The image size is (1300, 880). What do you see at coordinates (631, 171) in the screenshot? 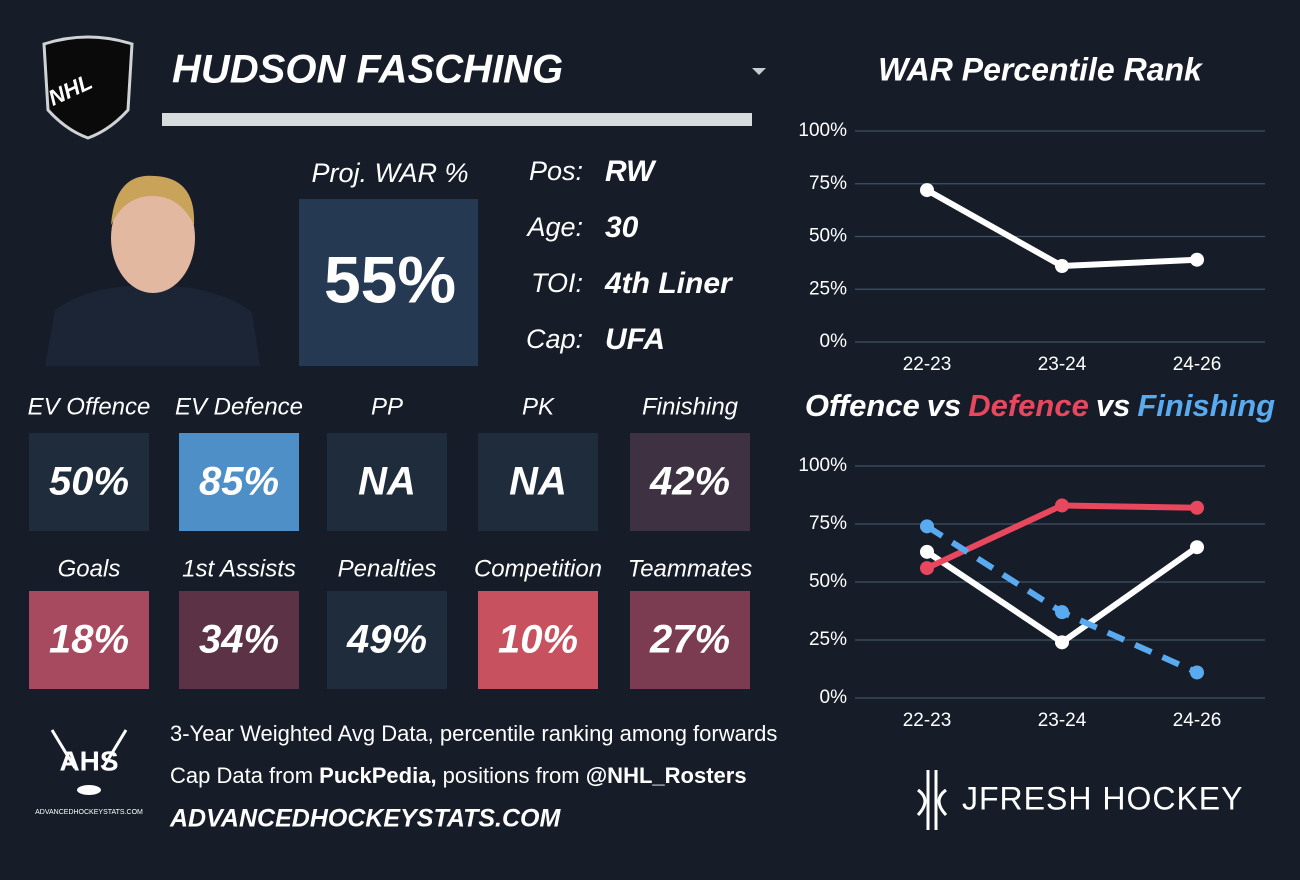
I see `bio-value: RW` at bounding box center [631, 171].